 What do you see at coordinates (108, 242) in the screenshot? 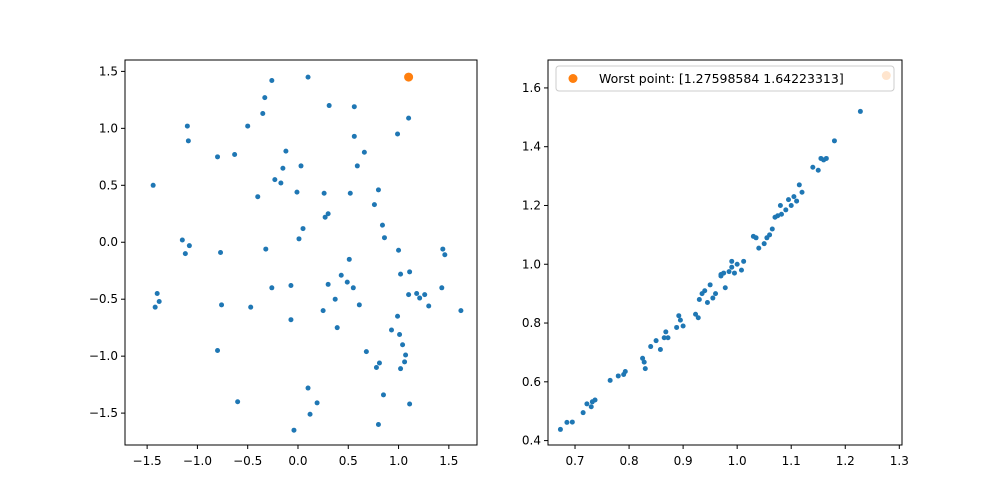
I see `y-tick-label: 0.0` at bounding box center [108, 242].